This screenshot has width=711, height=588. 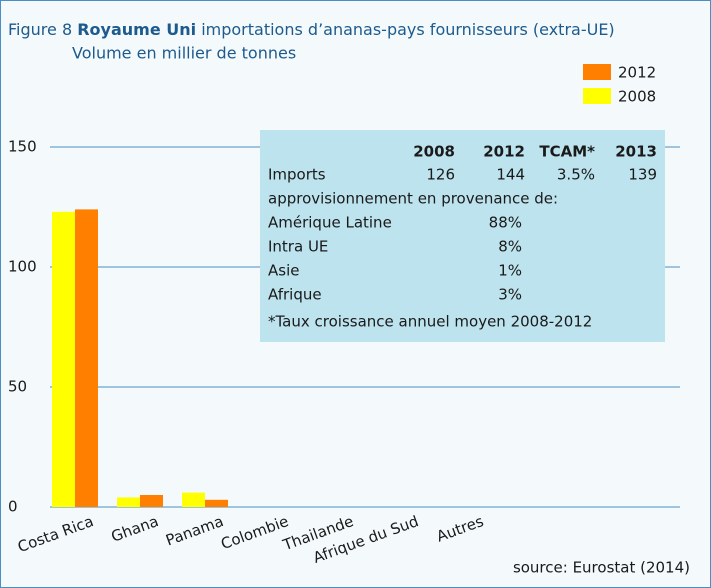 I want to click on table-cell: 126, so click(x=440, y=175).